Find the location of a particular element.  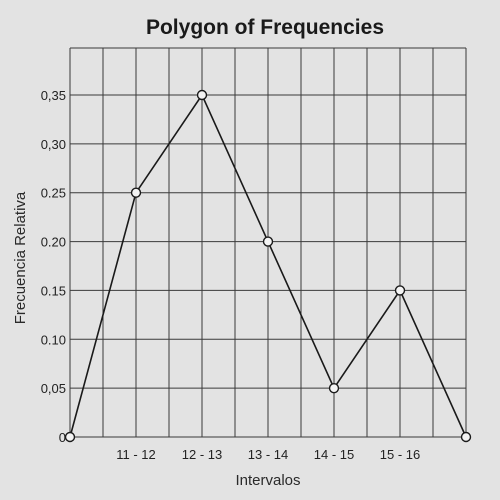

x-tick-label: 15 - 16 is located at coordinates (400, 454).